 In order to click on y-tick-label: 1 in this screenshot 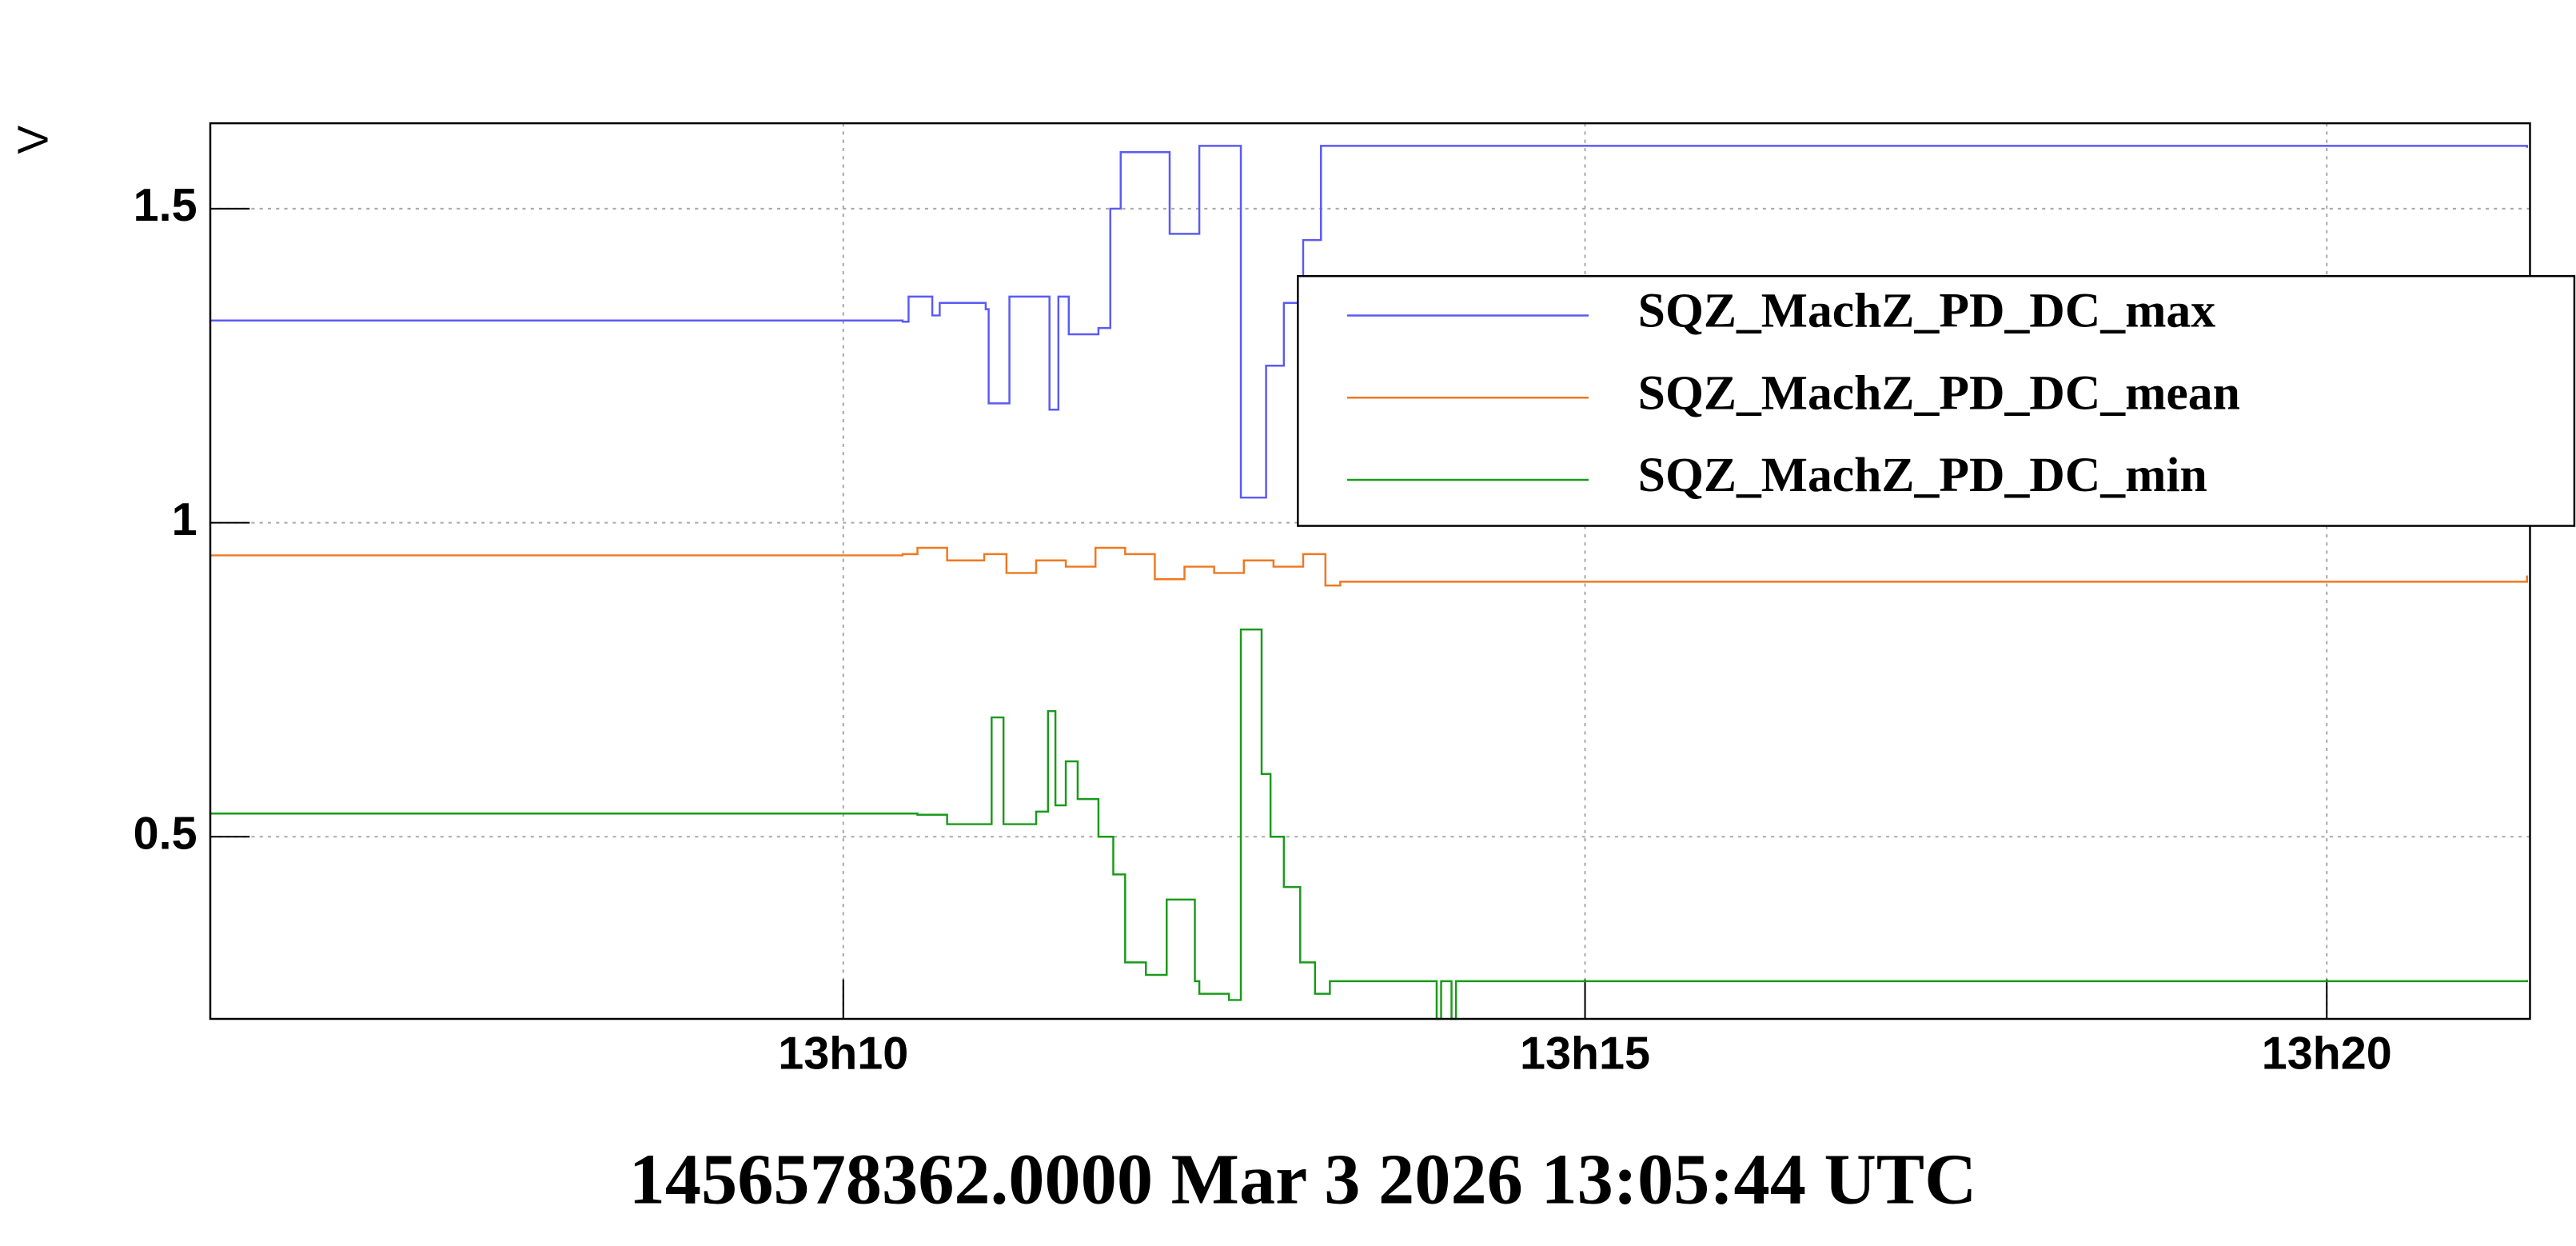, I will do `click(185, 519)`.